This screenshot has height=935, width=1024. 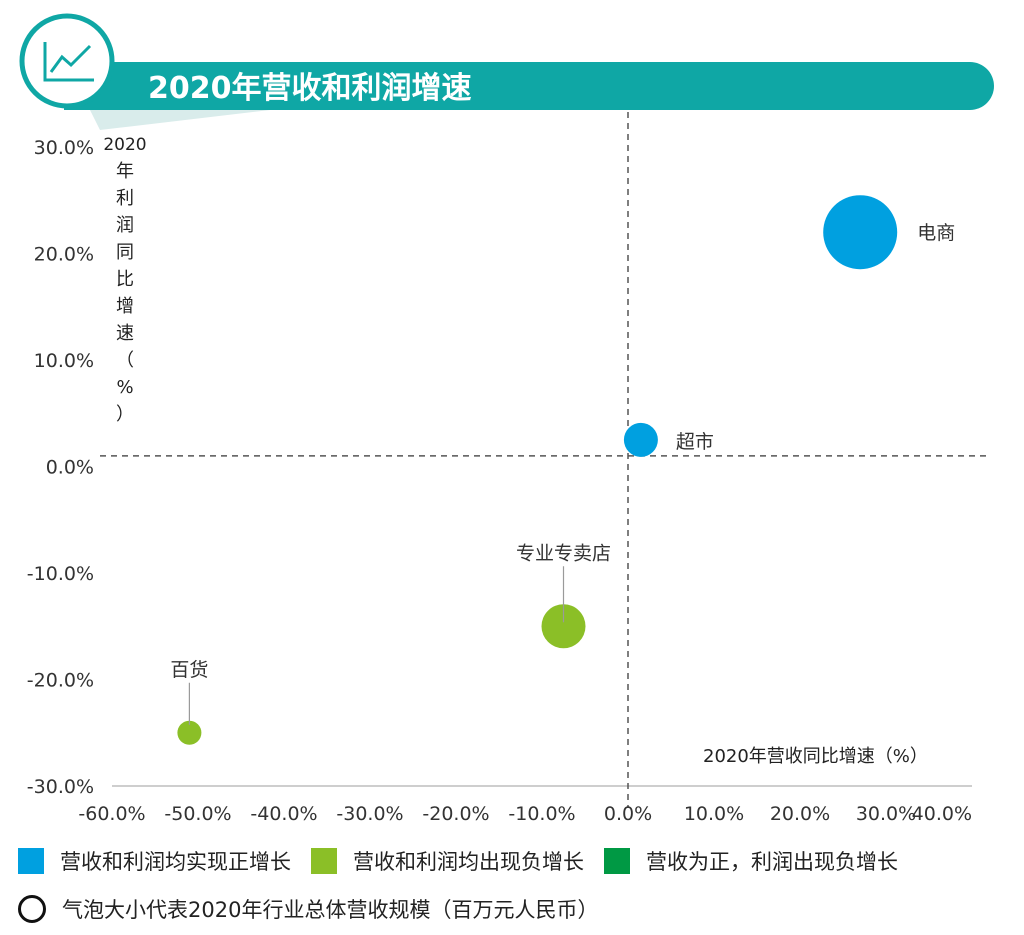 I want to click on line-chart-icon, so click(x=68, y=62).